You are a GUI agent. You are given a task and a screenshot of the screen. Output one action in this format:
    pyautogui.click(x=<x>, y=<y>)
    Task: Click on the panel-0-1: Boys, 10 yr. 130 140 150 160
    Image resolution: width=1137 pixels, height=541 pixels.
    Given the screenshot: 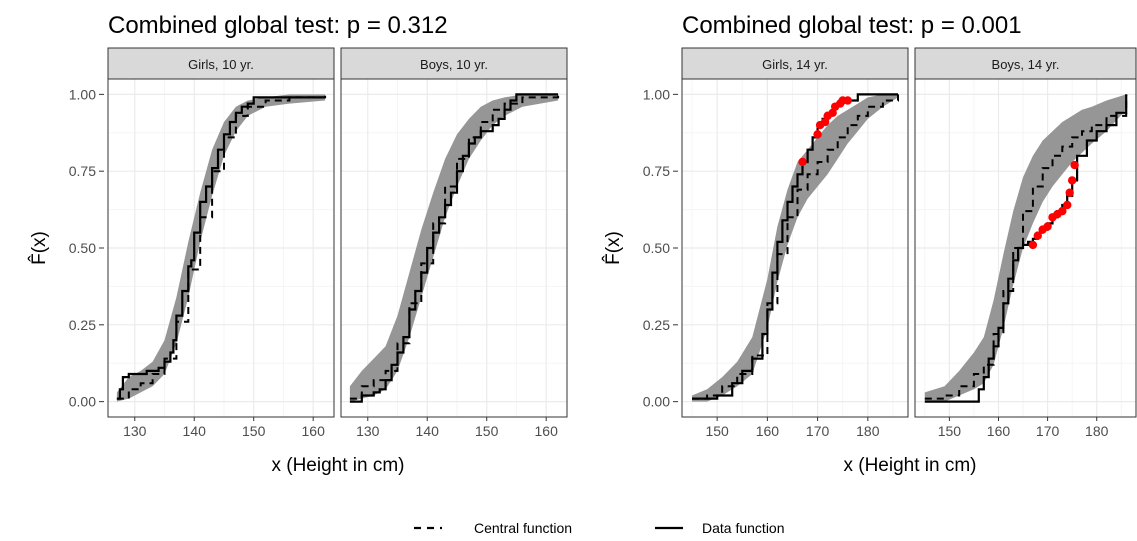 What is the action you would take?
    pyautogui.click(x=454, y=243)
    